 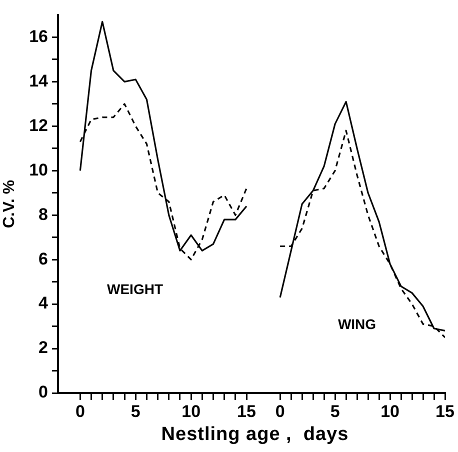 What do you see at coordinates (38, 170) in the screenshot?
I see `y-tick-label: 10` at bounding box center [38, 170].